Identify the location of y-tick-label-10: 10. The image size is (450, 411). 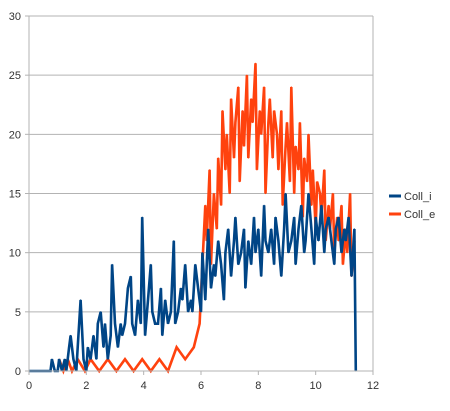
(15, 254).